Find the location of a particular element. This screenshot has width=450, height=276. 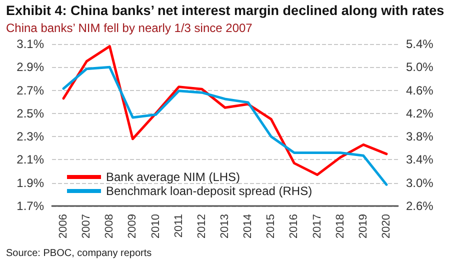

y-tick-label: 2.1% is located at coordinates (30, 159).